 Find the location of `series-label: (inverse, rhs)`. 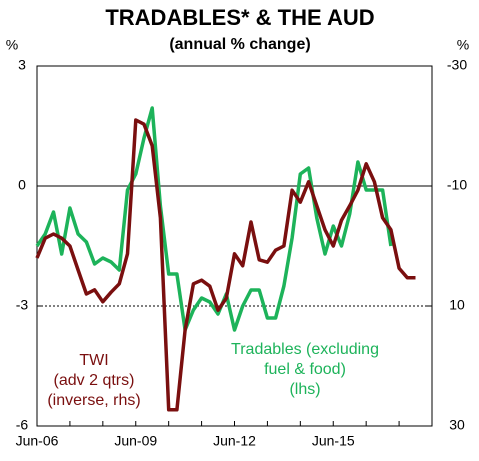

series-label: (inverse, rhs) is located at coordinates (93, 400).